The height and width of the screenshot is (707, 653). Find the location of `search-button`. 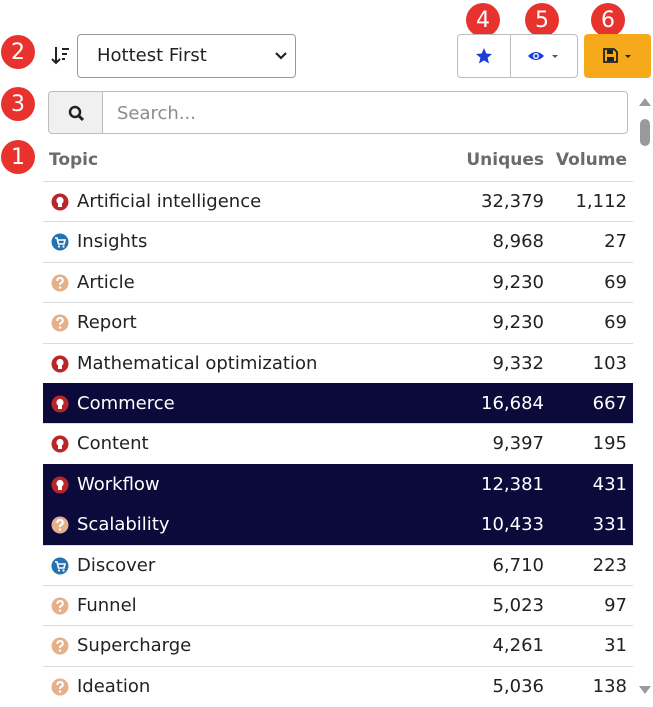

search-button is located at coordinates (75, 112).